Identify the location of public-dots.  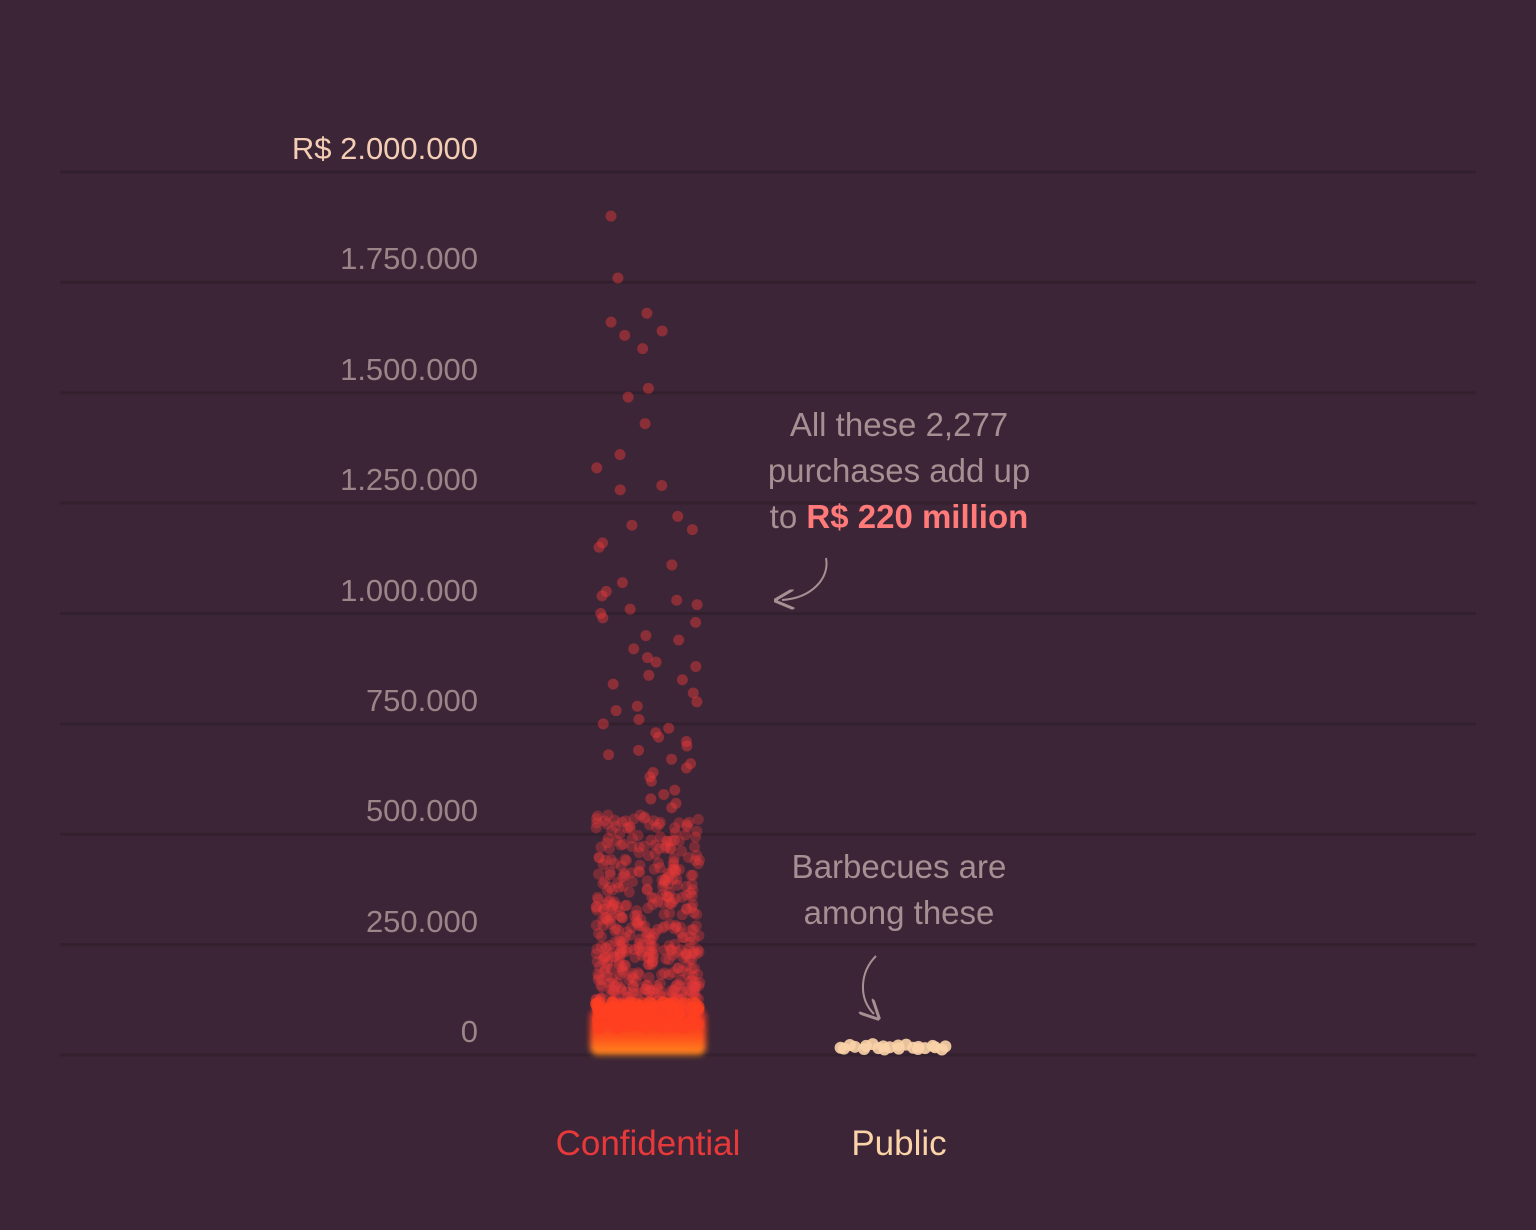
(893, 1047).